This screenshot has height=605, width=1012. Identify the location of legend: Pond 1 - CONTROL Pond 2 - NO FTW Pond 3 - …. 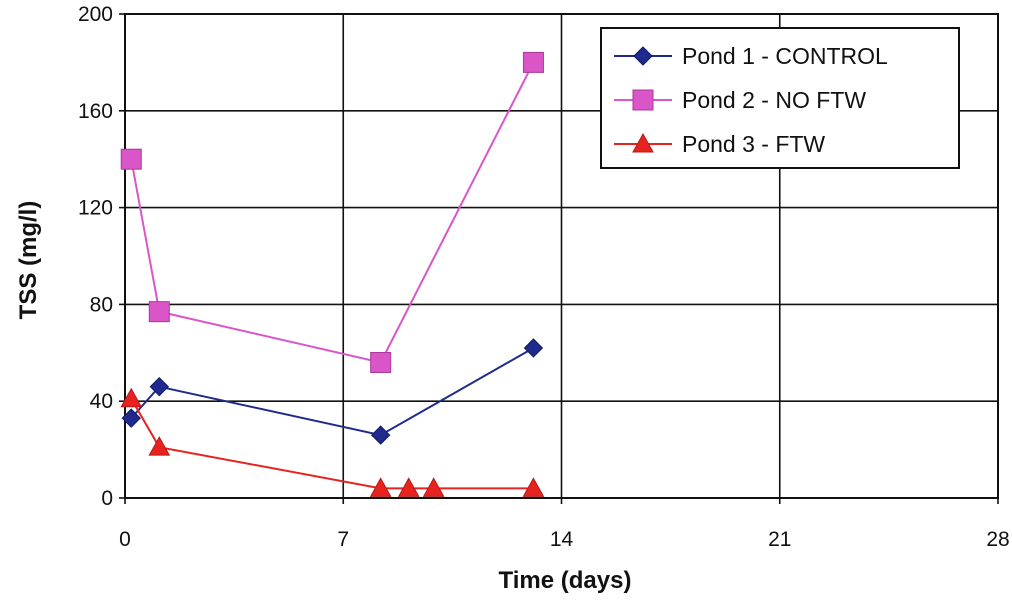
(780, 98).